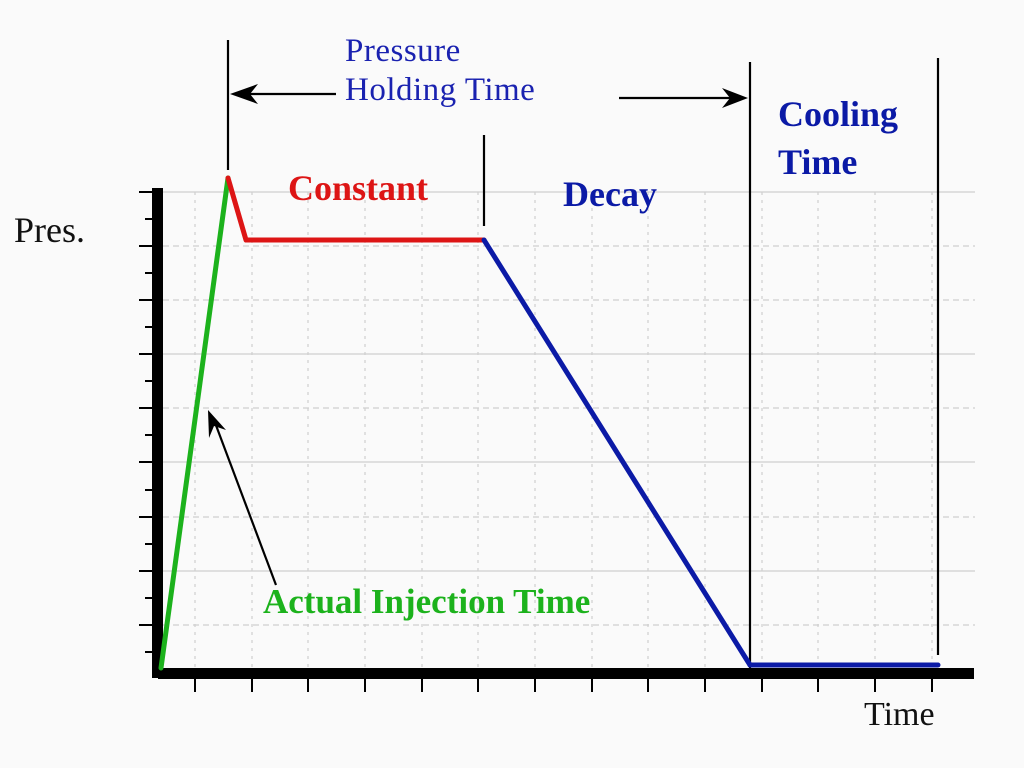 This screenshot has height=768, width=1024. What do you see at coordinates (403, 51) in the screenshot?
I see `holding-label-line1: Pressure` at bounding box center [403, 51].